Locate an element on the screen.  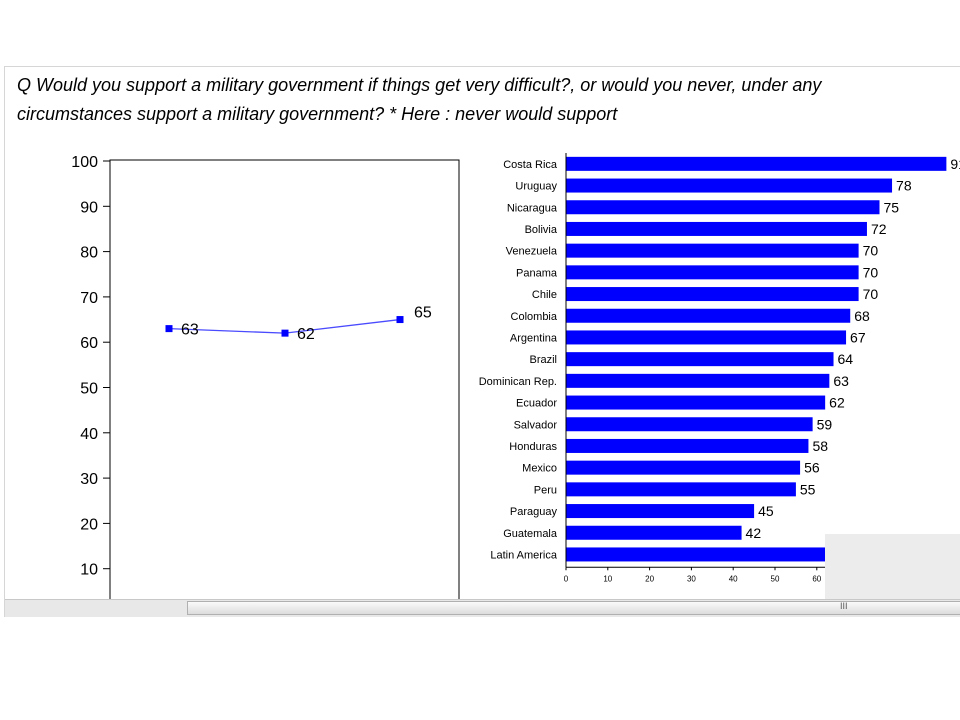
bar-category-label: Venezuela is located at coordinates (532, 252).